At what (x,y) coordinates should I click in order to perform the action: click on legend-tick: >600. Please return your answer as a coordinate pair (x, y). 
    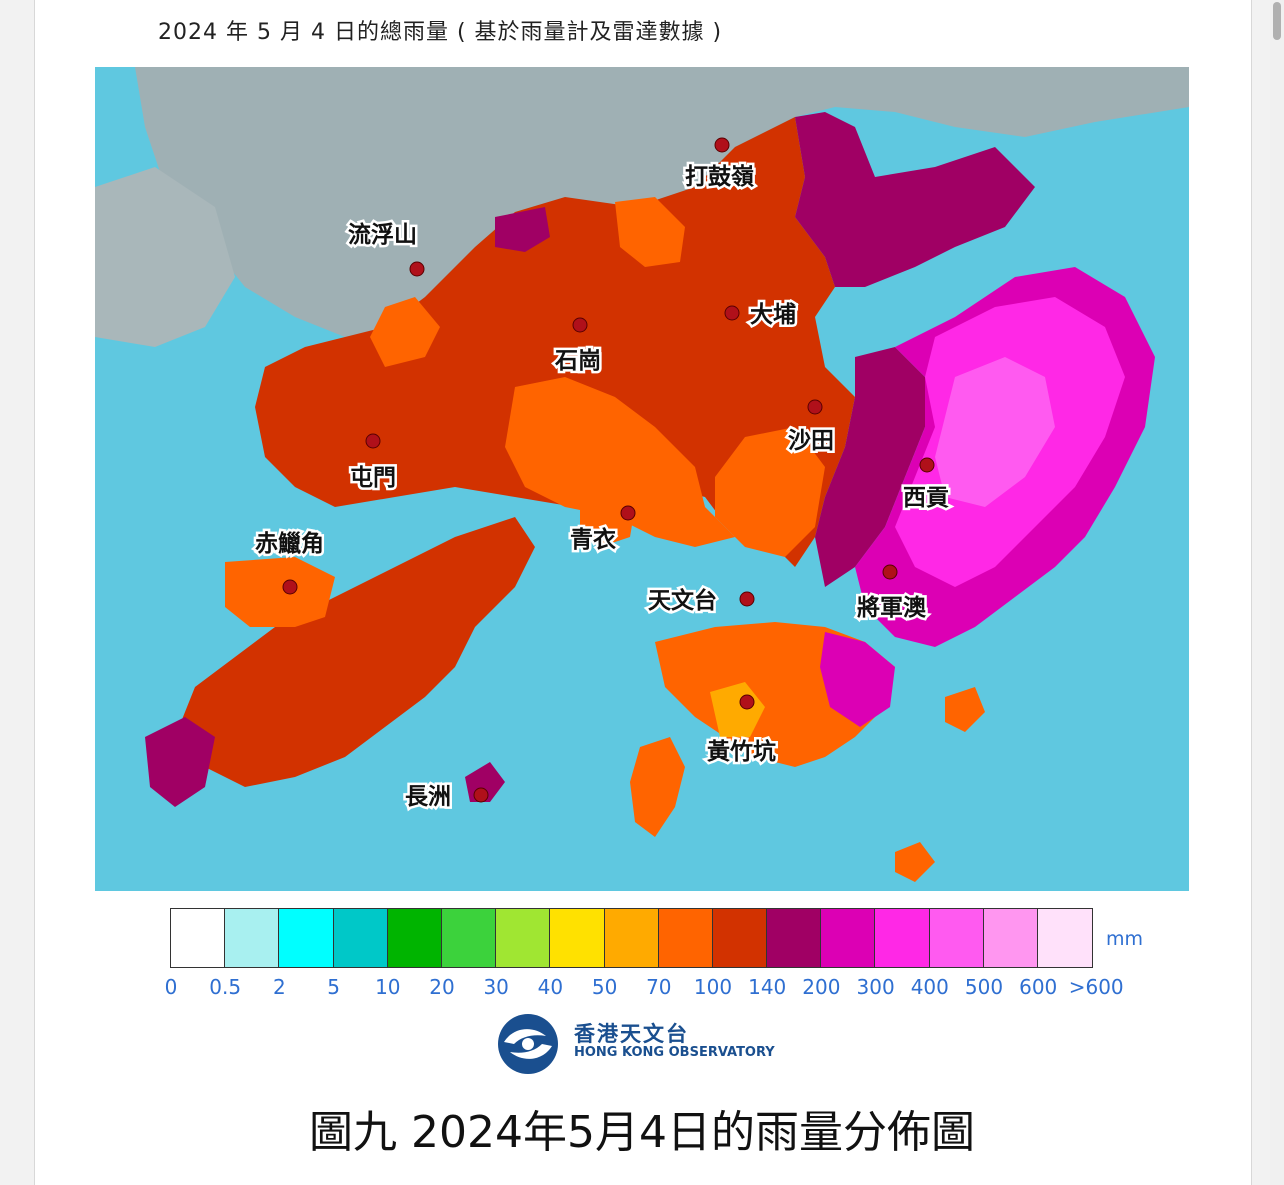
    Looking at the image, I should click on (1096, 987).